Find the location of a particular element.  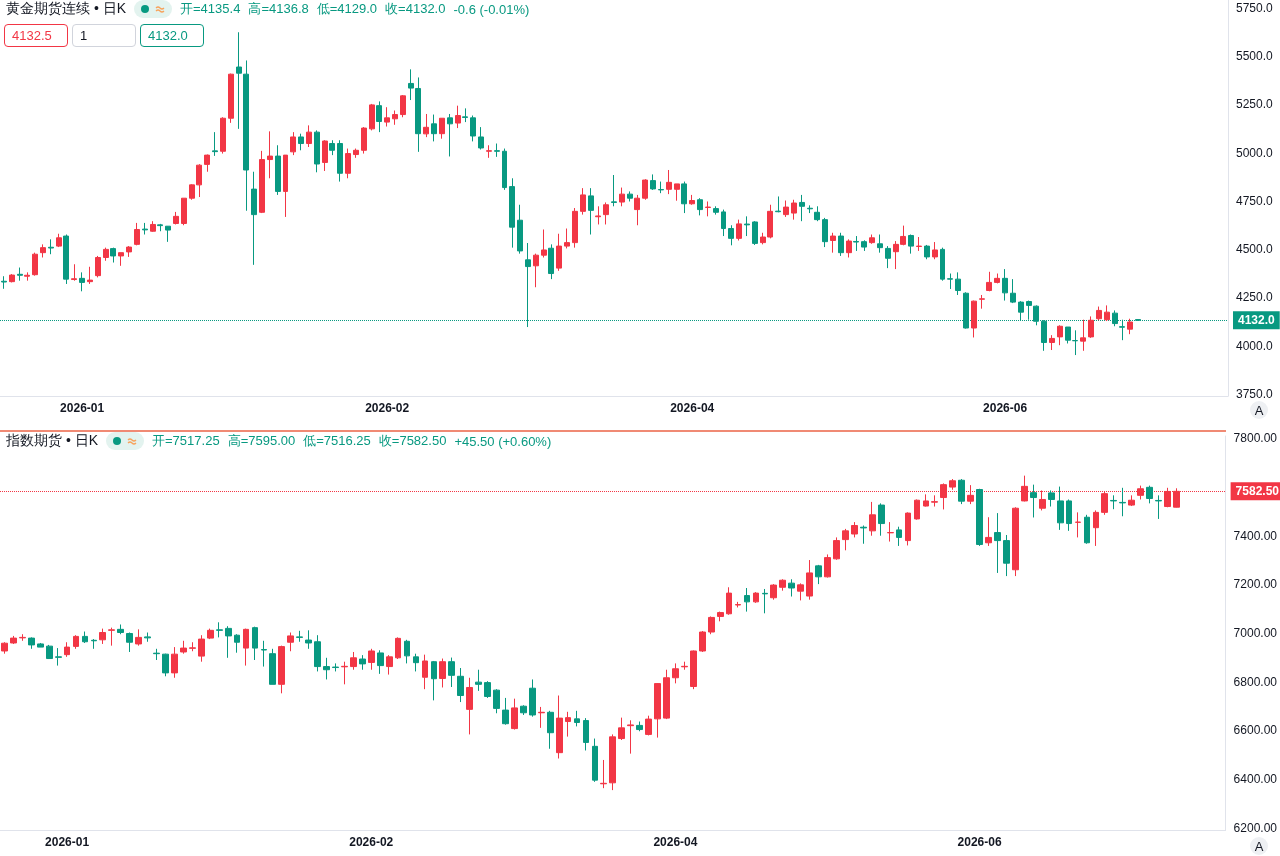

annotation: +45.50 (+0.60%) is located at coordinates (503, 441).